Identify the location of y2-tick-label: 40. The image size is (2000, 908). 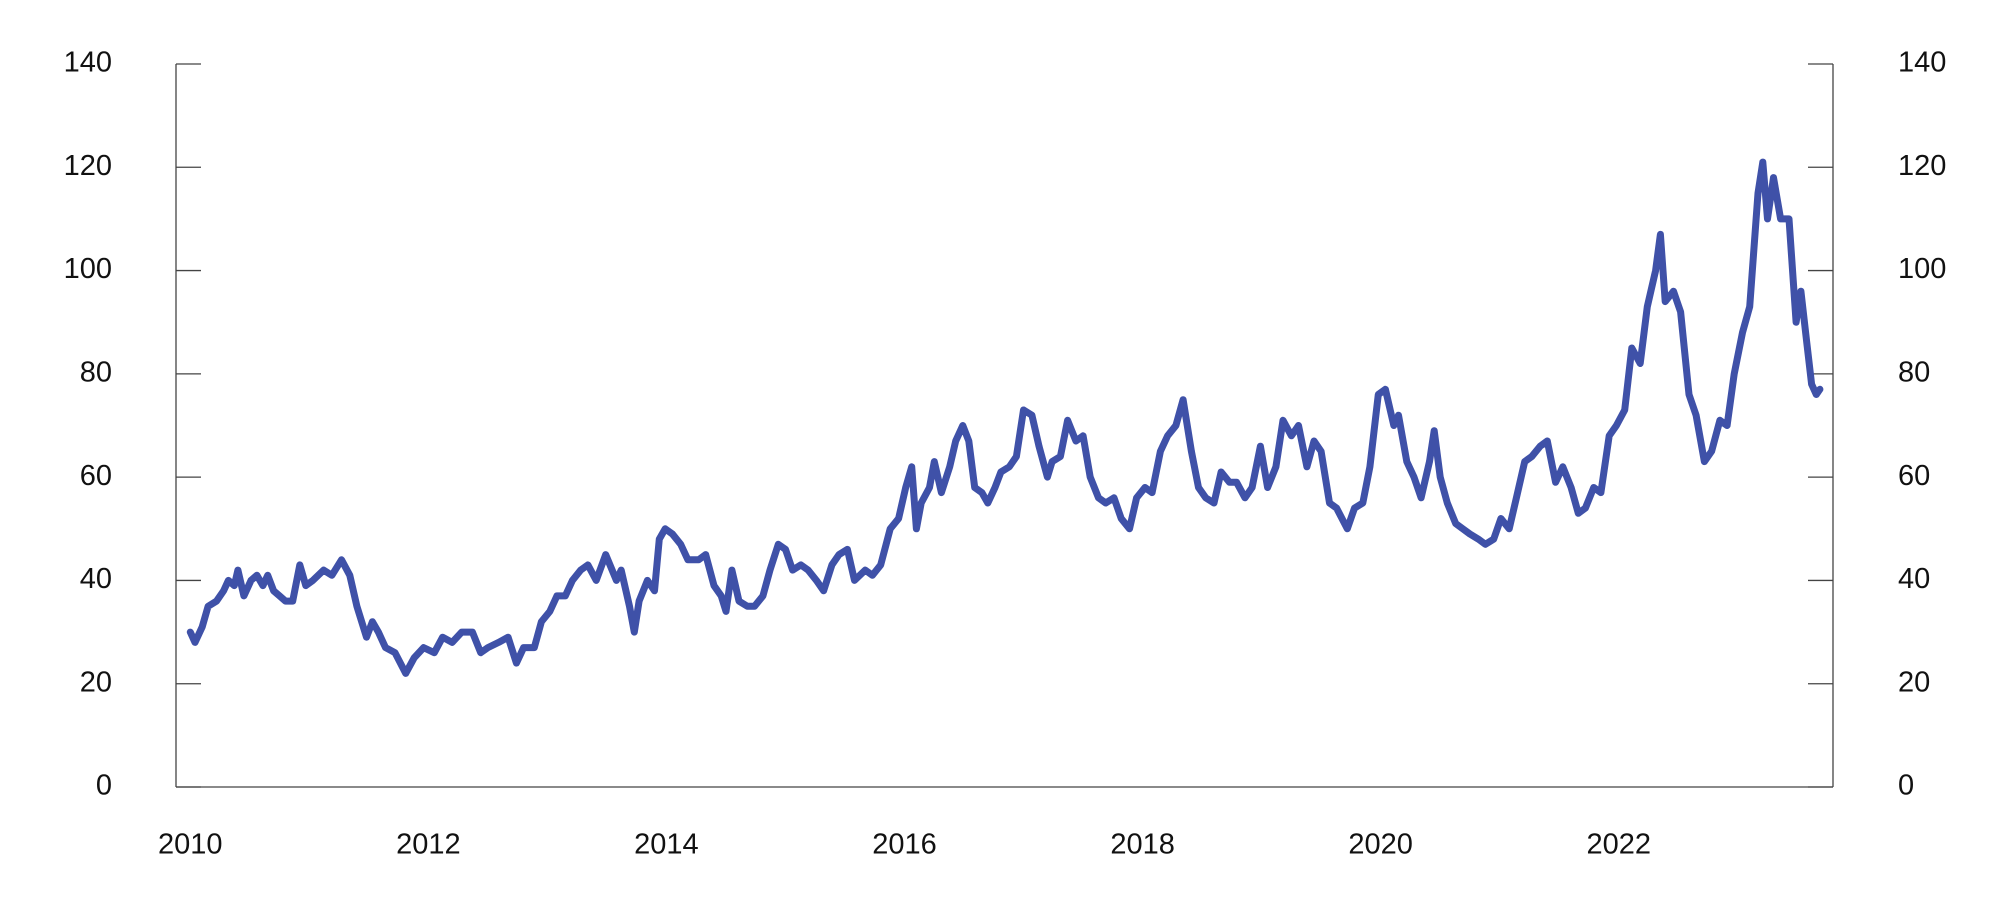
(1914, 579).